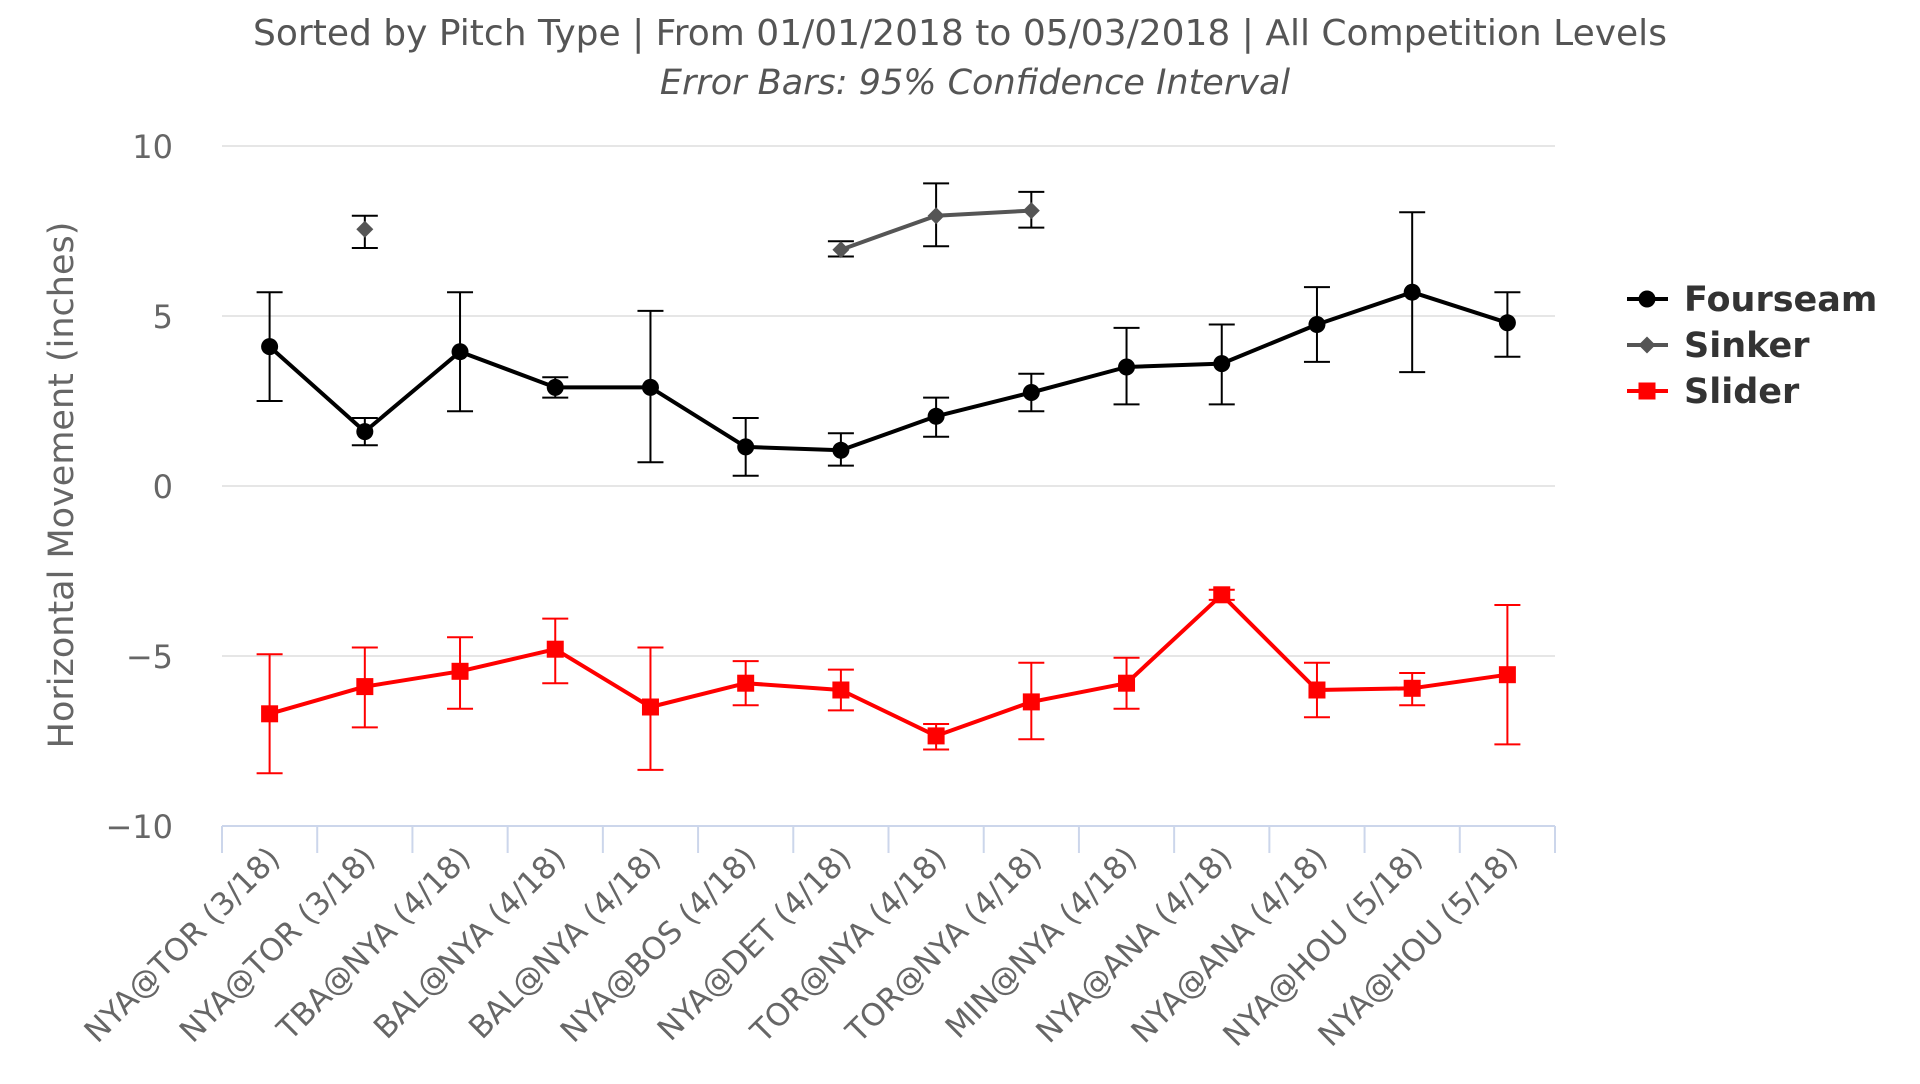 Image resolution: width=1920 pixels, height=1084 pixels. Describe the element at coordinates (163, 317) in the screenshot. I see `y-tick-label: 5` at that location.